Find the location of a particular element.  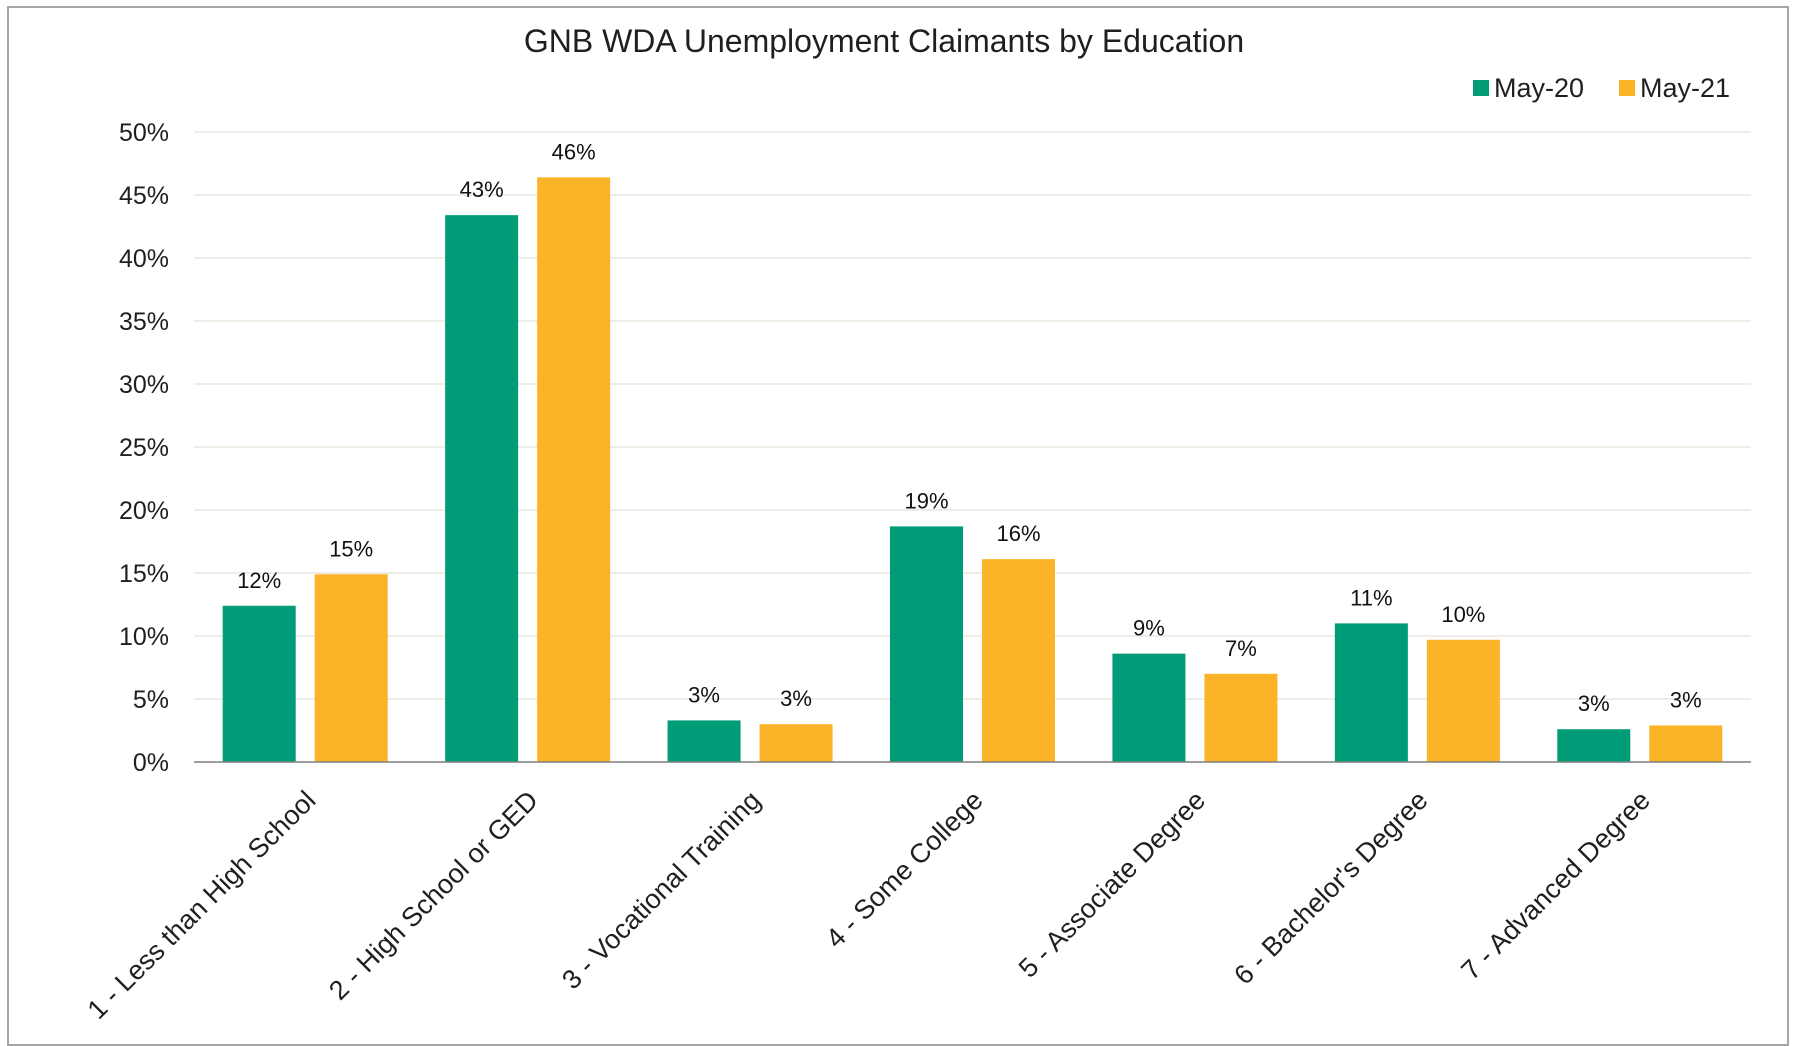

y-tick-label: 45% is located at coordinates (144, 196).